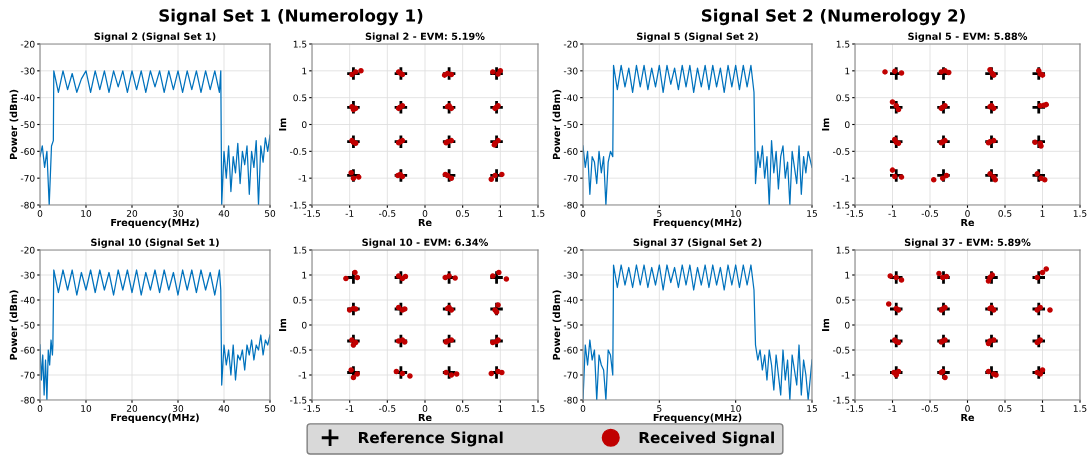  What do you see at coordinates (538, 408) in the screenshot?
I see `x-tick-label: 1.5` at bounding box center [538, 408].